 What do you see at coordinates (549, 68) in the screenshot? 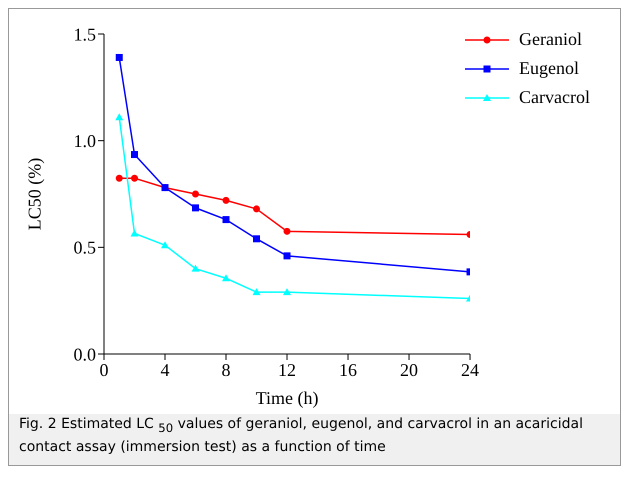
I see `legend-label: Eugenol` at bounding box center [549, 68].